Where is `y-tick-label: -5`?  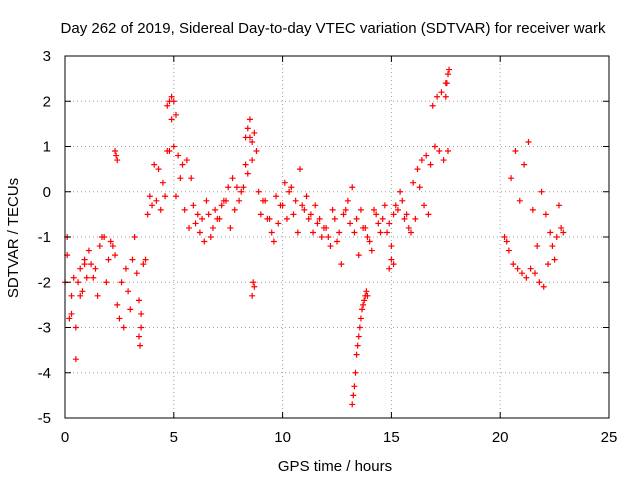 y-tick-label: -5 is located at coordinates (44, 418).